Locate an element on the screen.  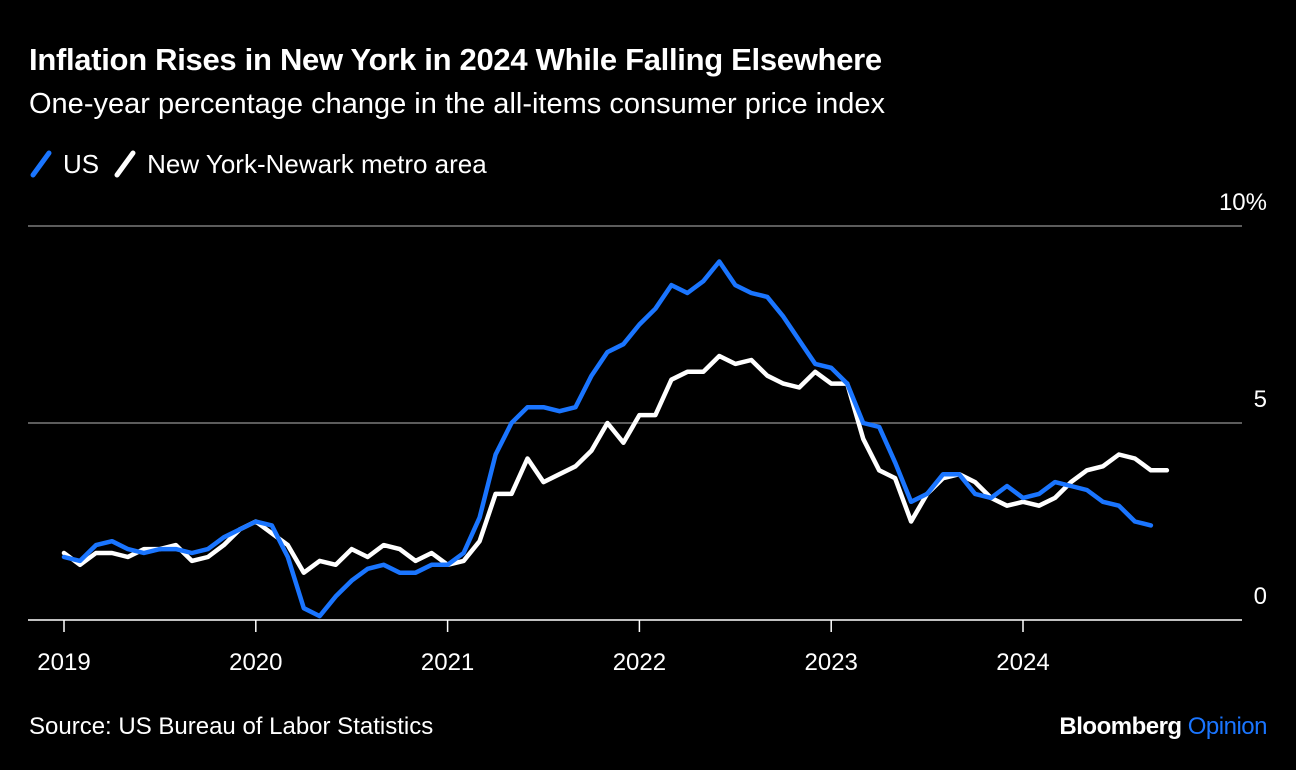
x-tick-label: 2022 is located at coordinates (639, 662).